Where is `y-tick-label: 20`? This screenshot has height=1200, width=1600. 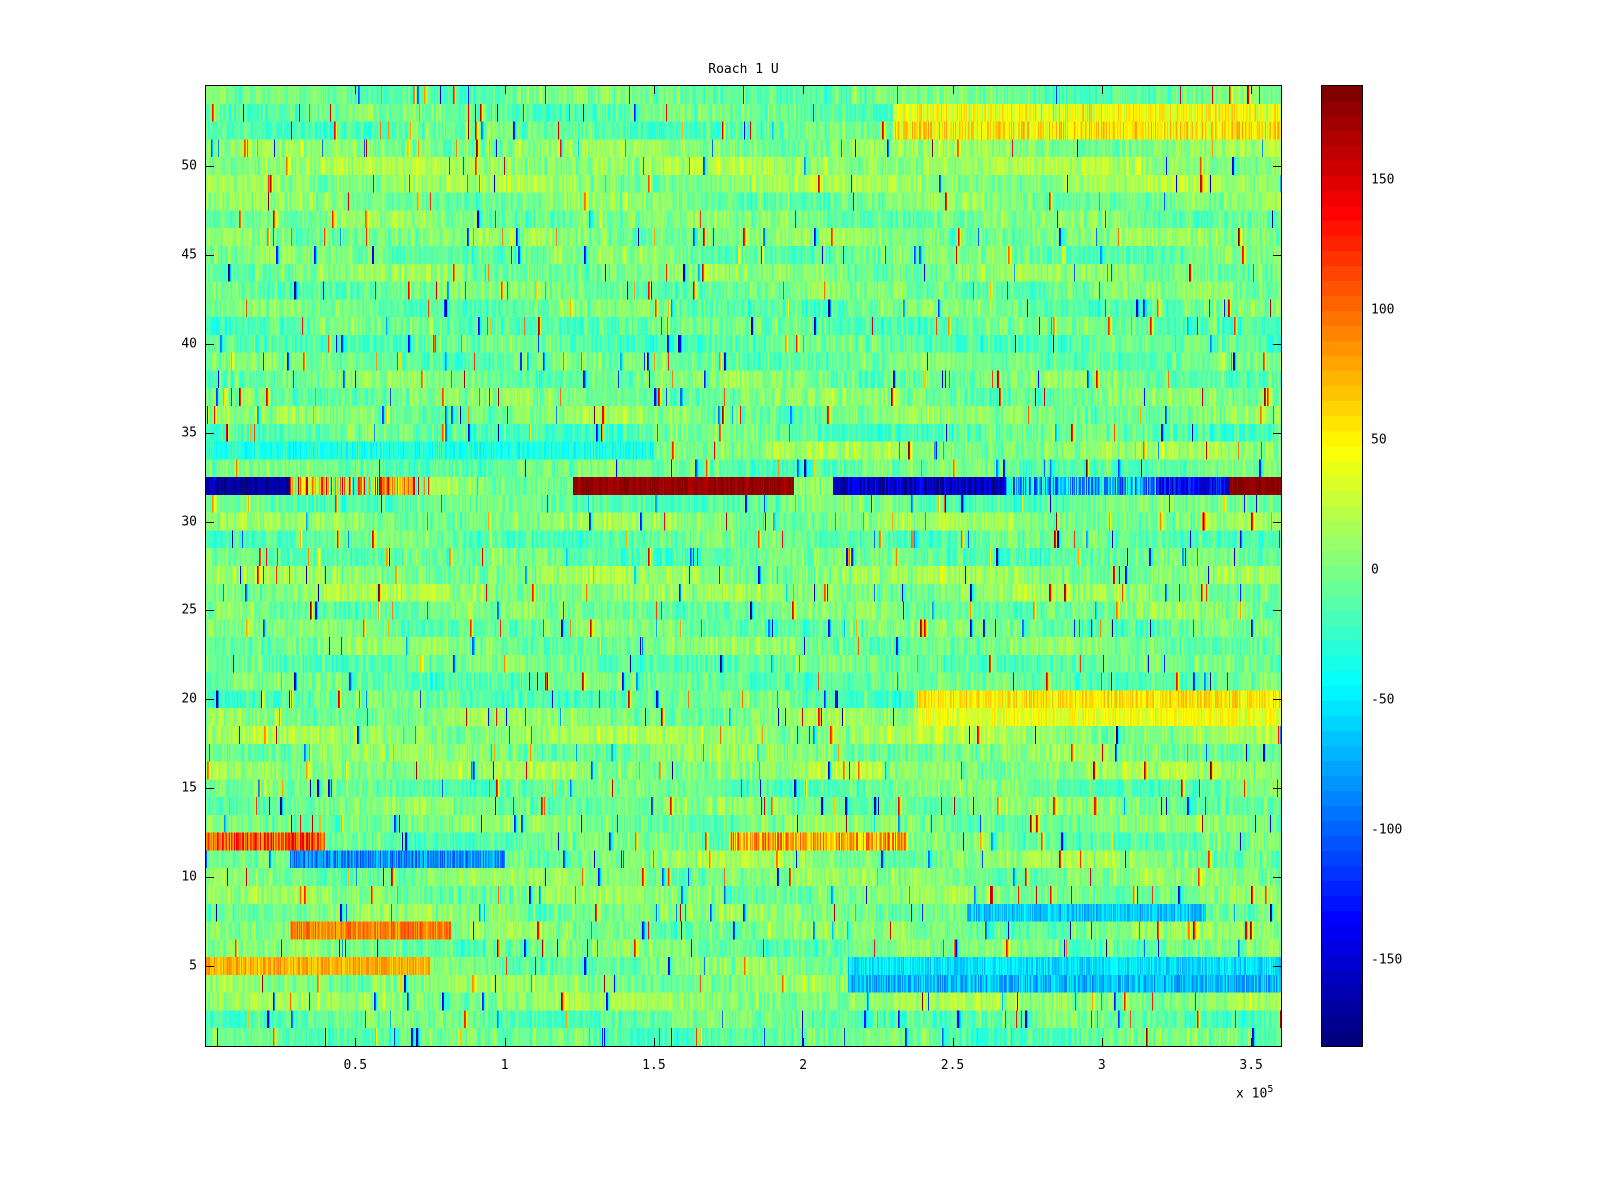 y-tick-label: 20 is located at coordinates (189, 699).